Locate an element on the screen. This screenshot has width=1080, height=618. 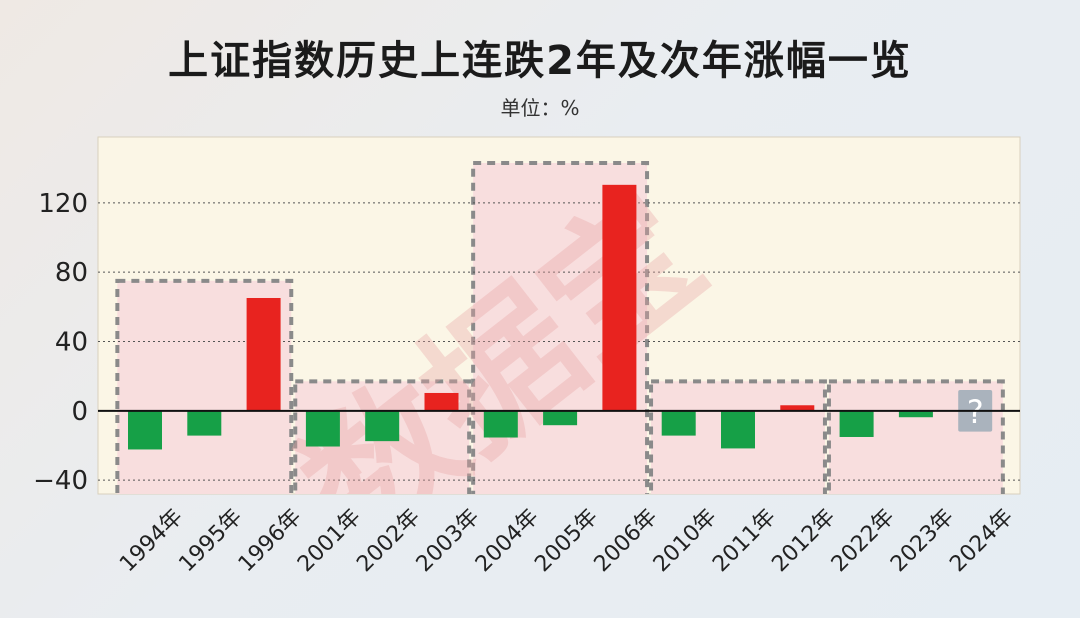
x-tick-label: 2011年 is located at coordinates (744, 540).